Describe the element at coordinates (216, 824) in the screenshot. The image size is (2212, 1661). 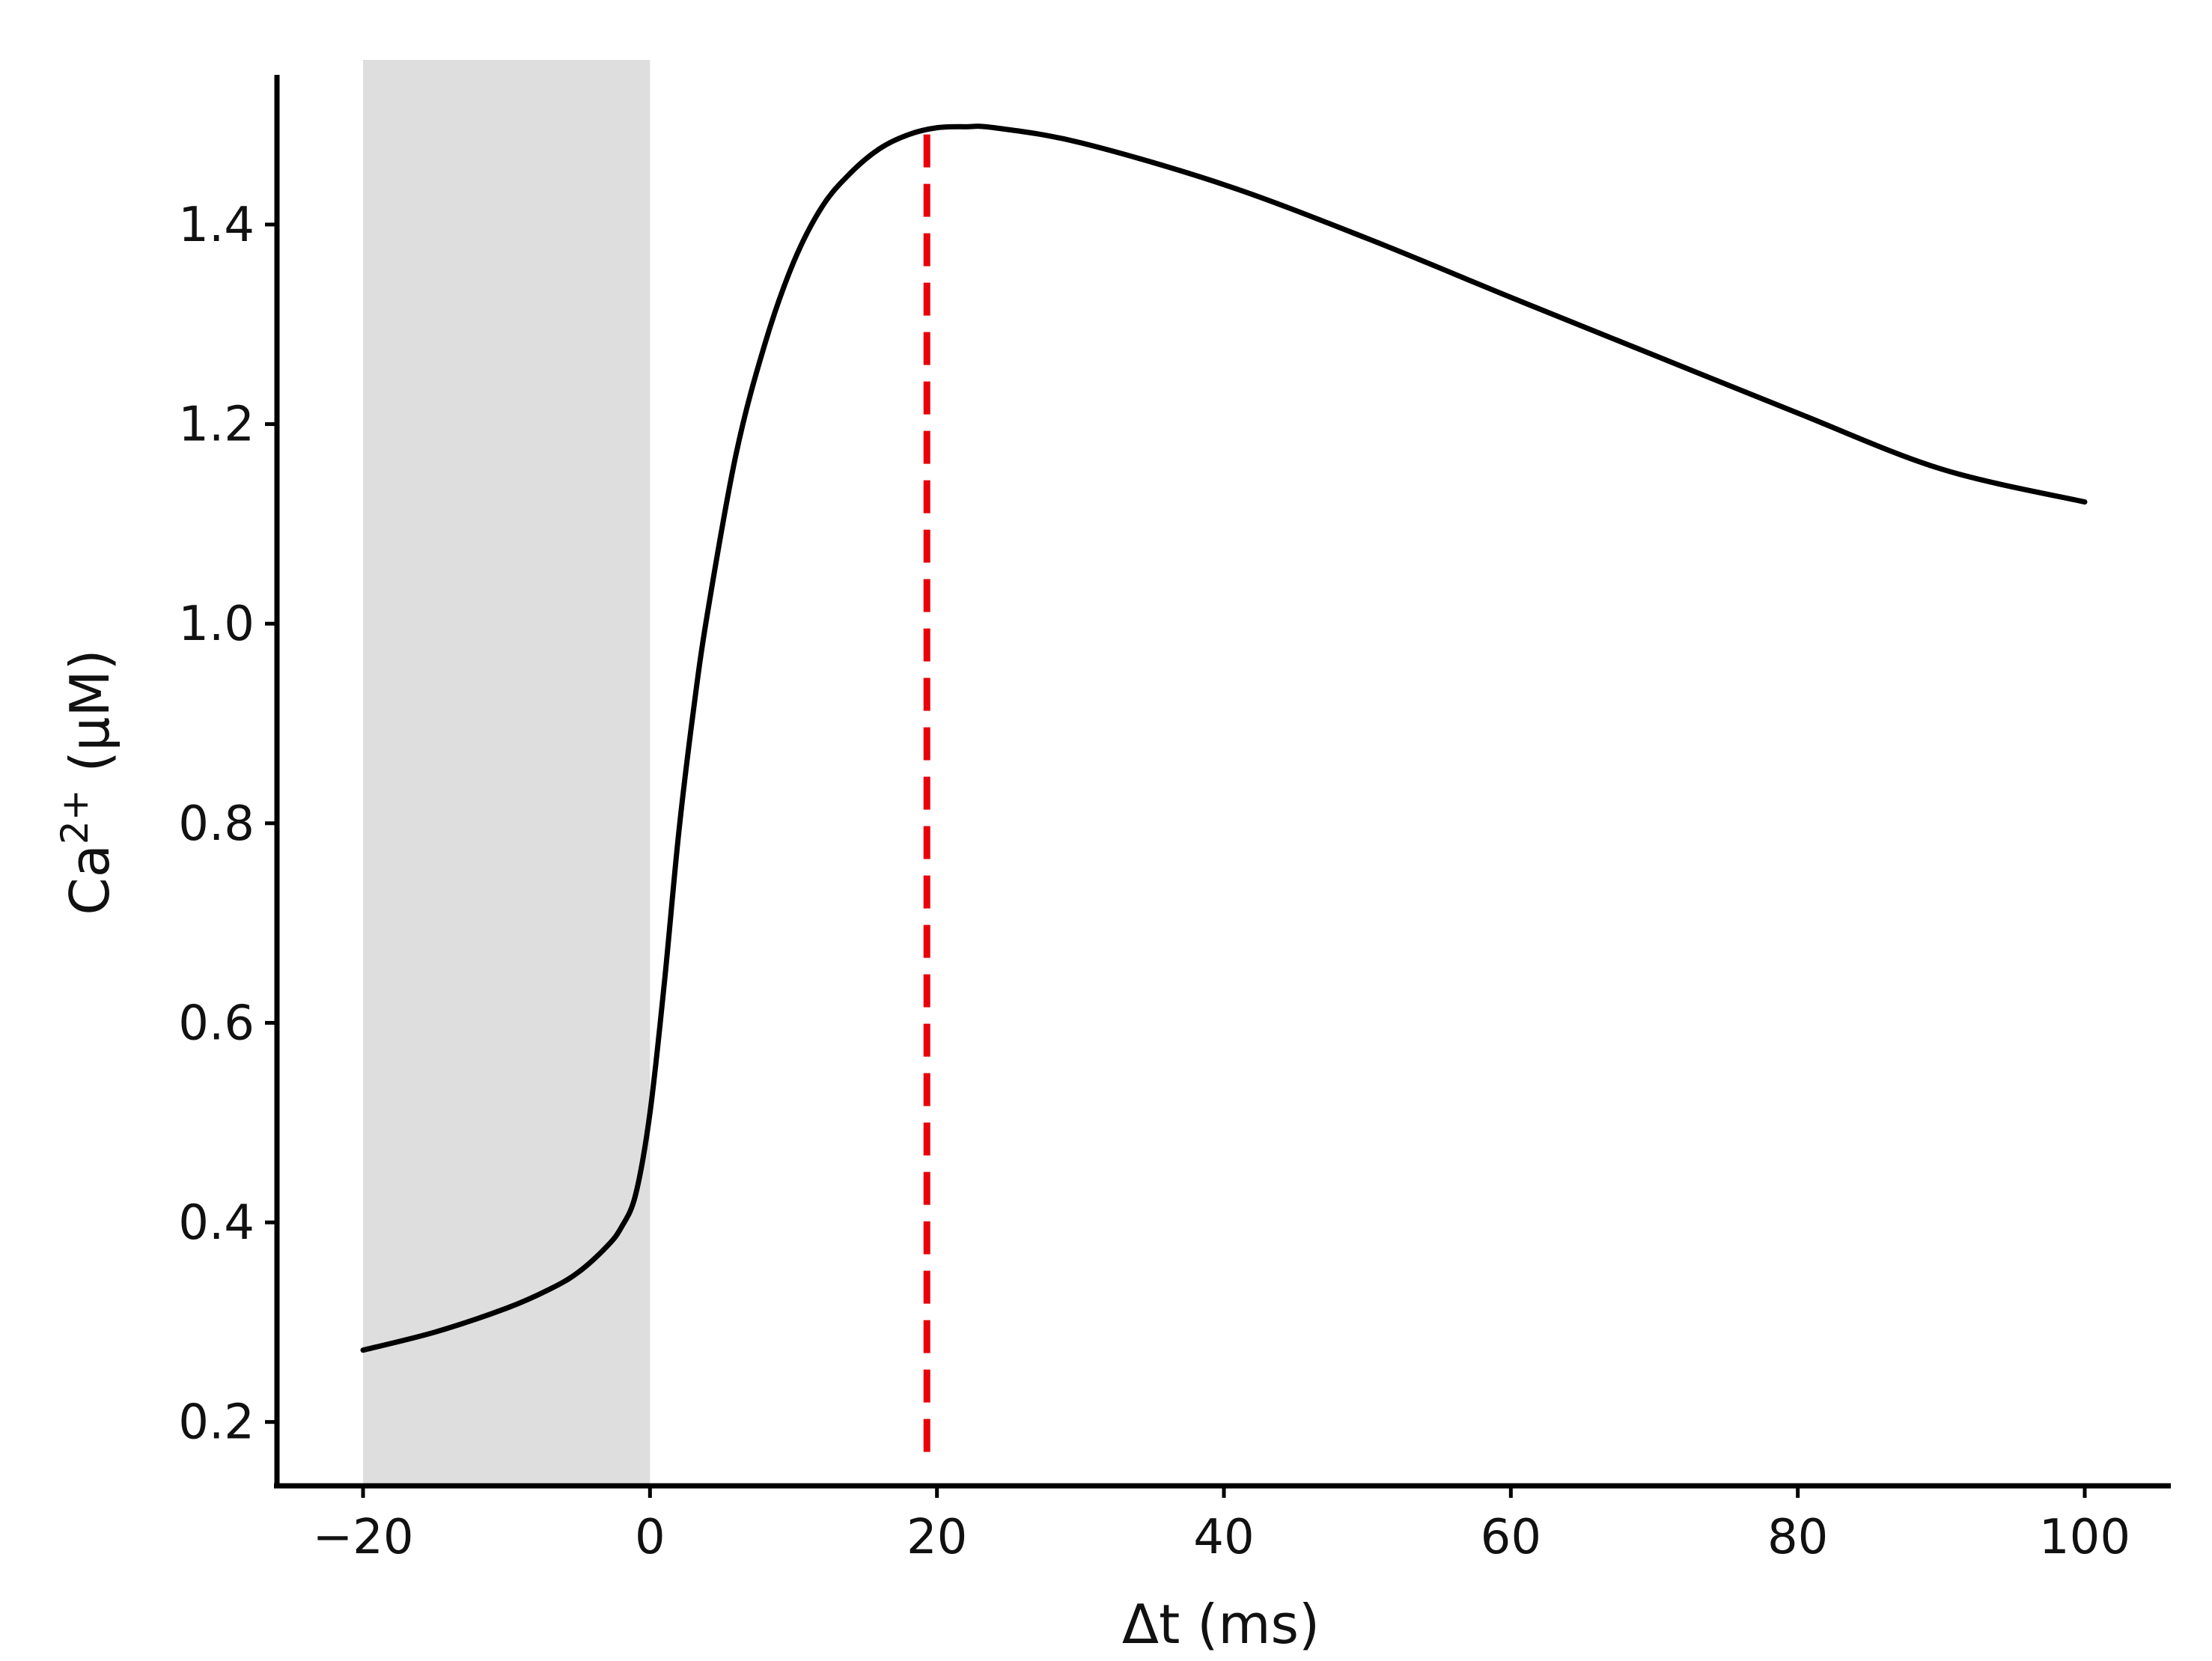
I see `y-tick-label: 0.8` at that location.